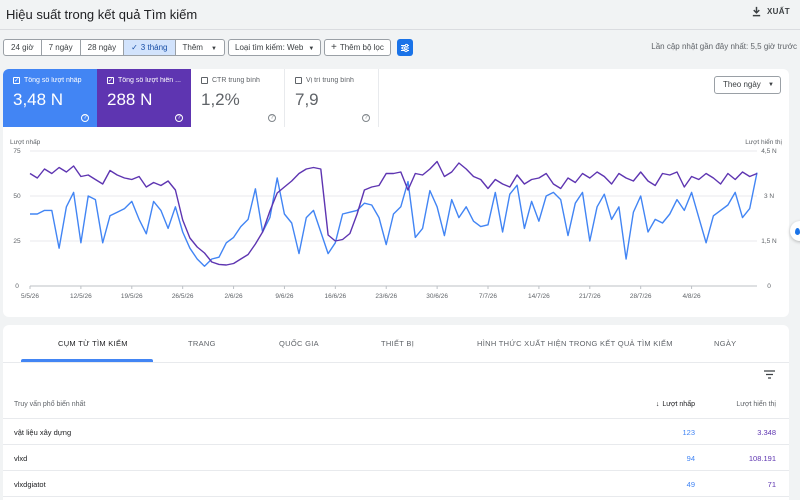 The image size is (800, 500). I want to click on x-tick-label: 12/5/26, so click(81, 296).